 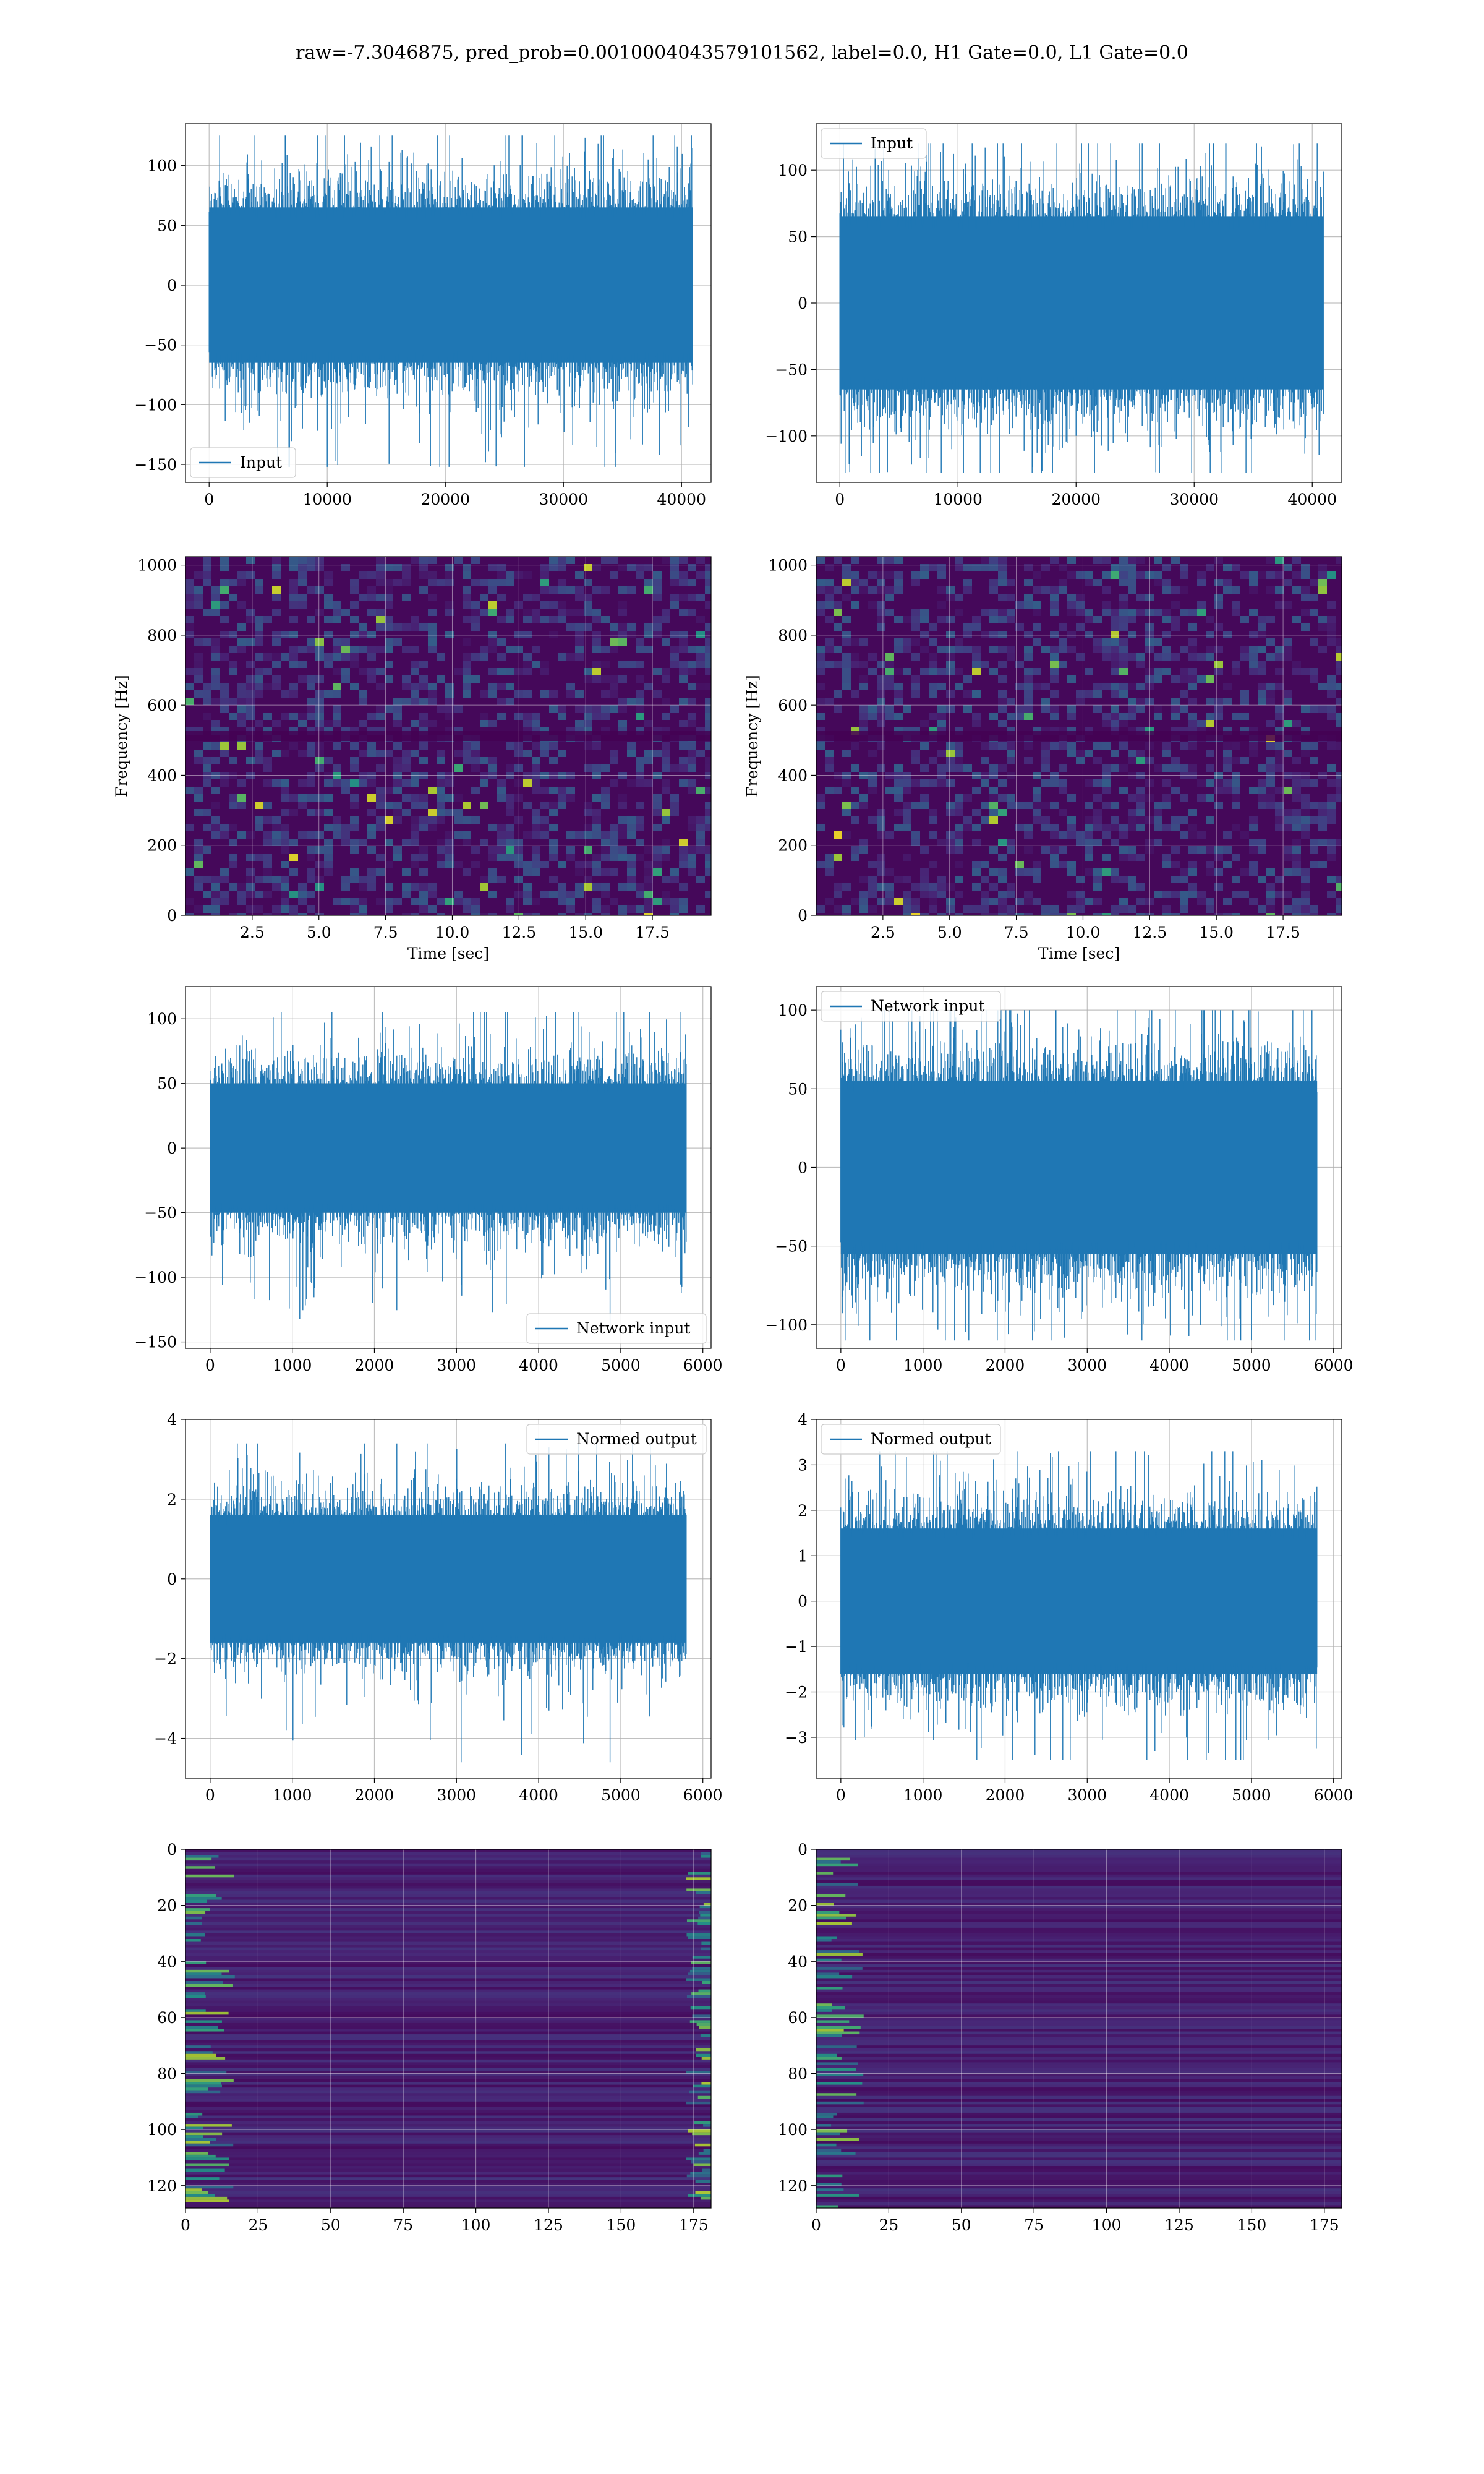 I want to click on legend: Network input, so click(x=911, y=1006).